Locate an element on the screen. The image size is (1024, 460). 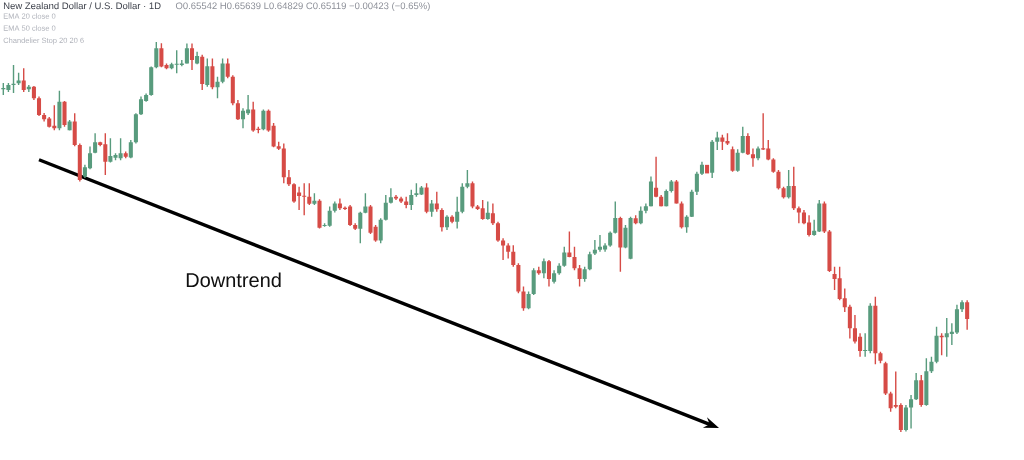
annotation: Downtrend is located at coordinates (233, 280).